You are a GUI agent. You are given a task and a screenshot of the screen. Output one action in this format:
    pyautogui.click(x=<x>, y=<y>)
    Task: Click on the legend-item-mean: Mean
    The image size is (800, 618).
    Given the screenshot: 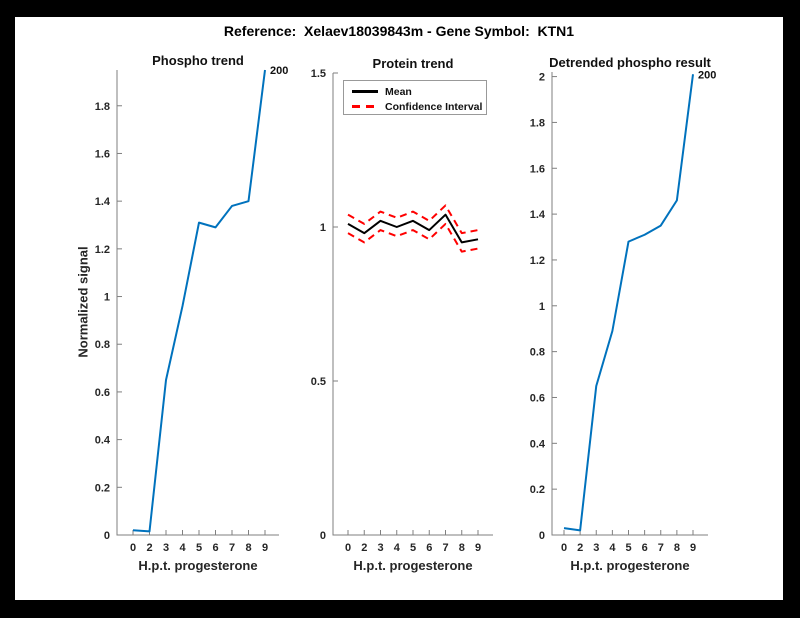 What is the action you would take?
    pyautogui.click(x=419, y=91)
    